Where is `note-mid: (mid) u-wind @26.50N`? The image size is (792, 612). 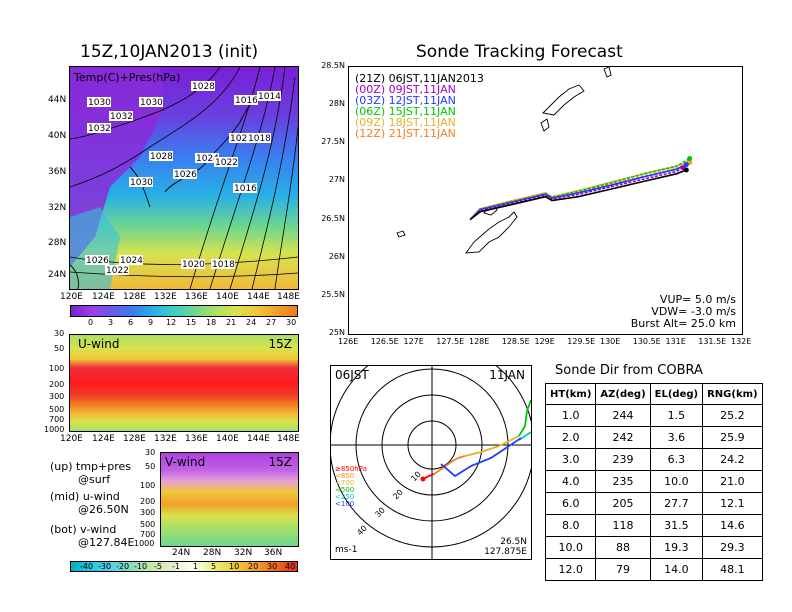
note-mid: (mid) u-wind @26.50N is located at coordinates (89, 503).